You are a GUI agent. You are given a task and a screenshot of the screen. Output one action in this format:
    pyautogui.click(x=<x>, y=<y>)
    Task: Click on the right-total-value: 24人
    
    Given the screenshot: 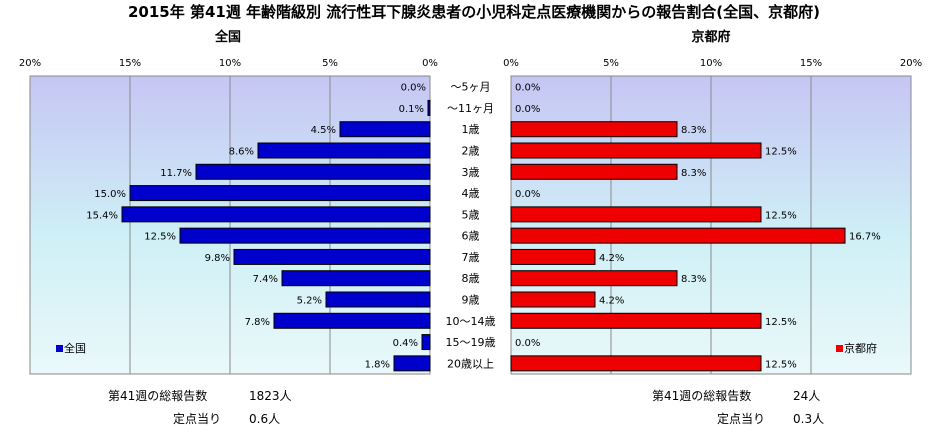 What is the action you would take?
    pyautogui.click(x=807, y=396)
    